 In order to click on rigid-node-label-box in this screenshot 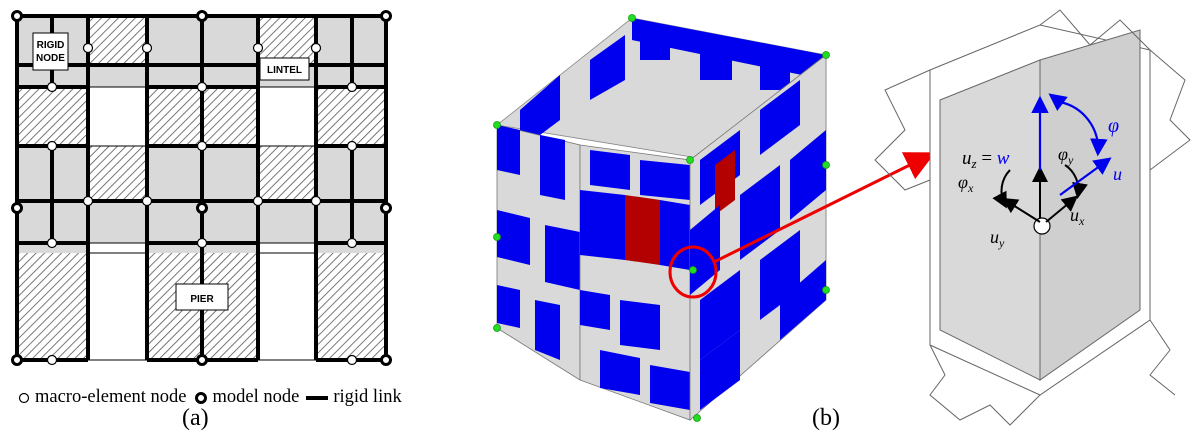, I will do `click(50, 51)`.